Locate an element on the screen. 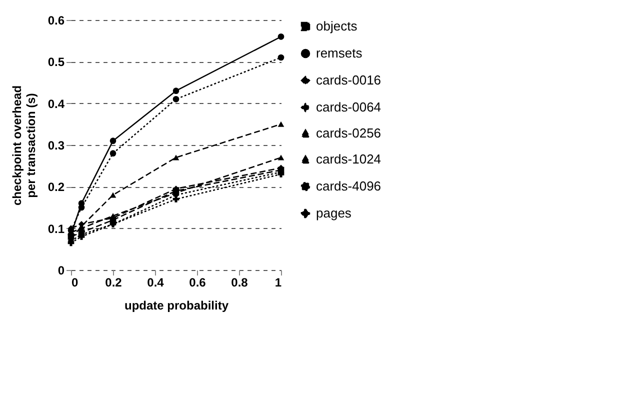  y-tick-label: 0.4 is located at coordinates (56, 103).